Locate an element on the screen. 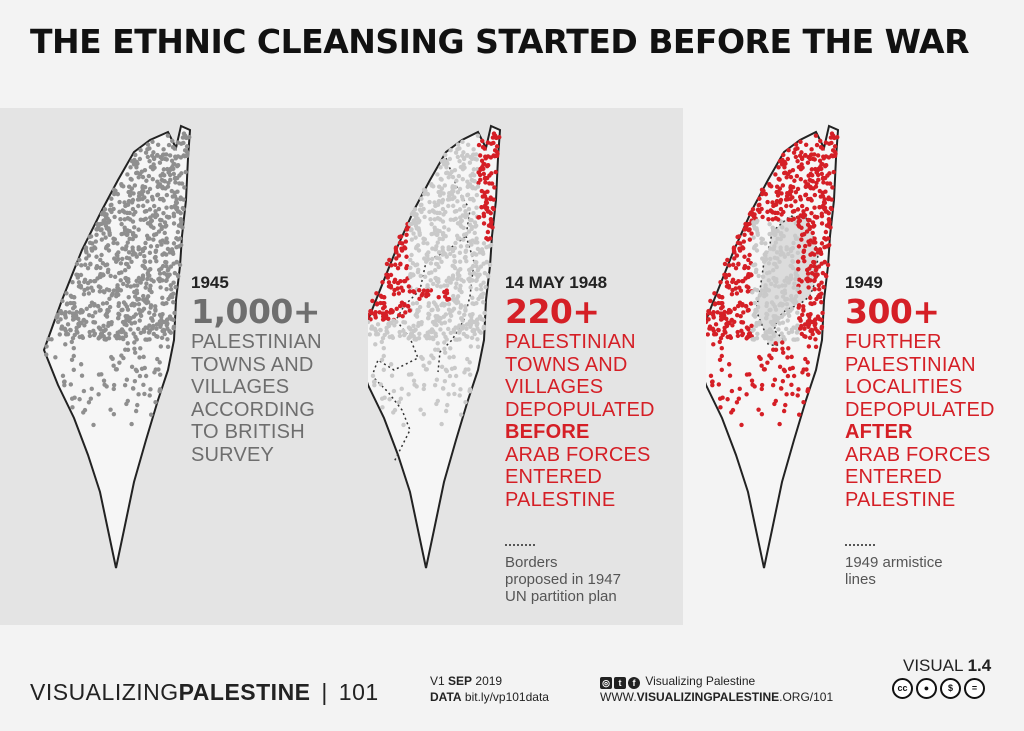  website-link: WWW.VISUALIZINGPALESTINE.ORG/101 is located at coordinates (716, 697).